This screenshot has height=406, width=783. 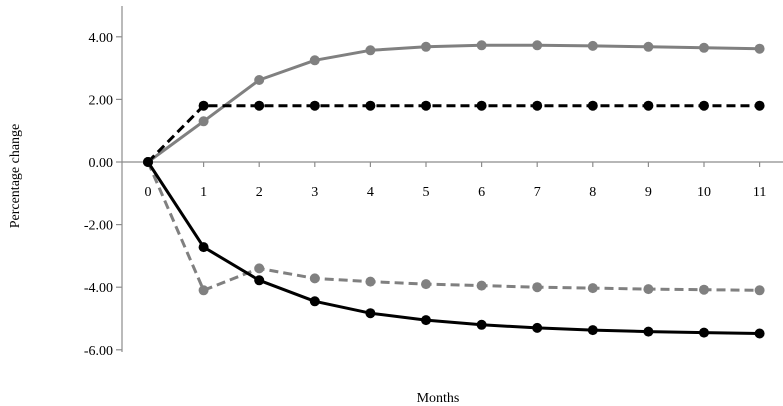 I want to click on x-tick-label: 8, so click(x=592, y=192).